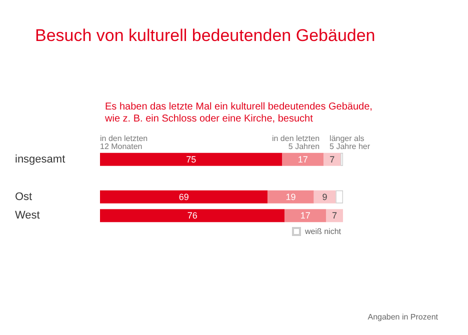  What do you see at coordinates (40, 159) in the screenshot?
I see `y-tick-label: insgesamt` at bounding box center [40, 159].